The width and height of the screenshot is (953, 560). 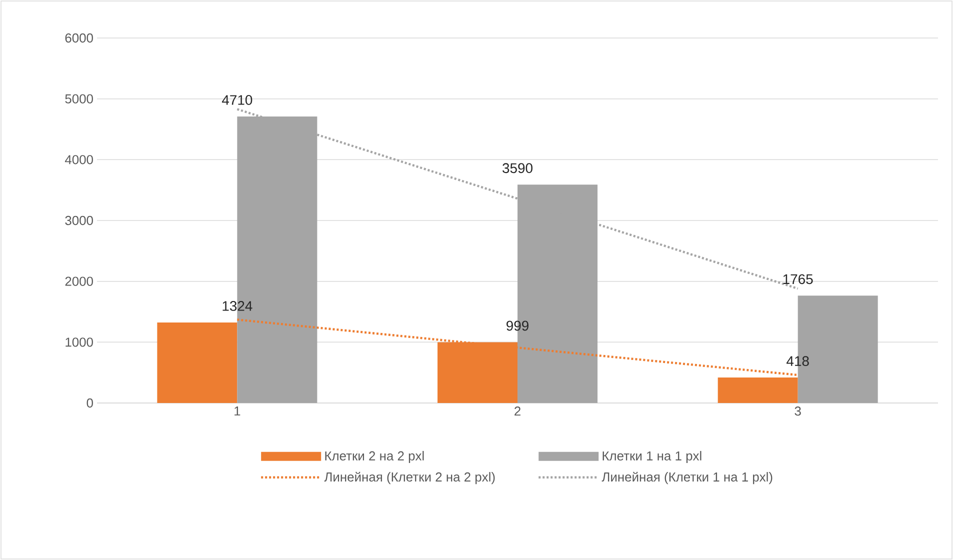 I want to click on y-tick-label: 4000, so click(x=78, y=159).